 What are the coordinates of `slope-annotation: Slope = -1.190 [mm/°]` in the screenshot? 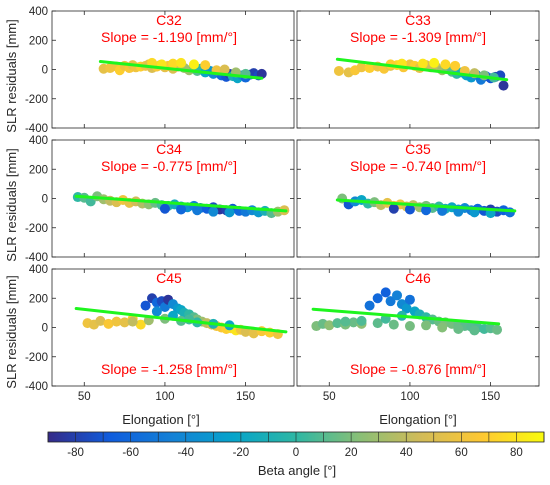 It's located at (169, 37).